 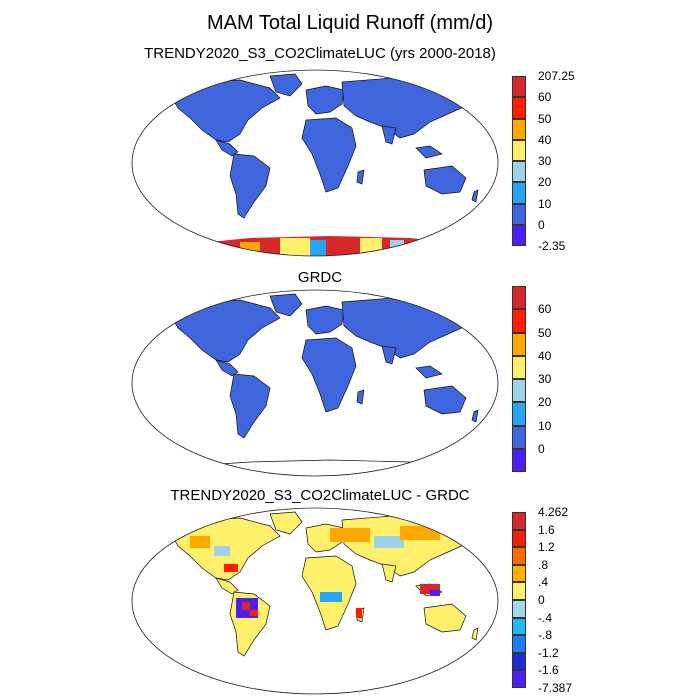 I want to click on colorbar-label: -2.35, so click(x=552, y=246).